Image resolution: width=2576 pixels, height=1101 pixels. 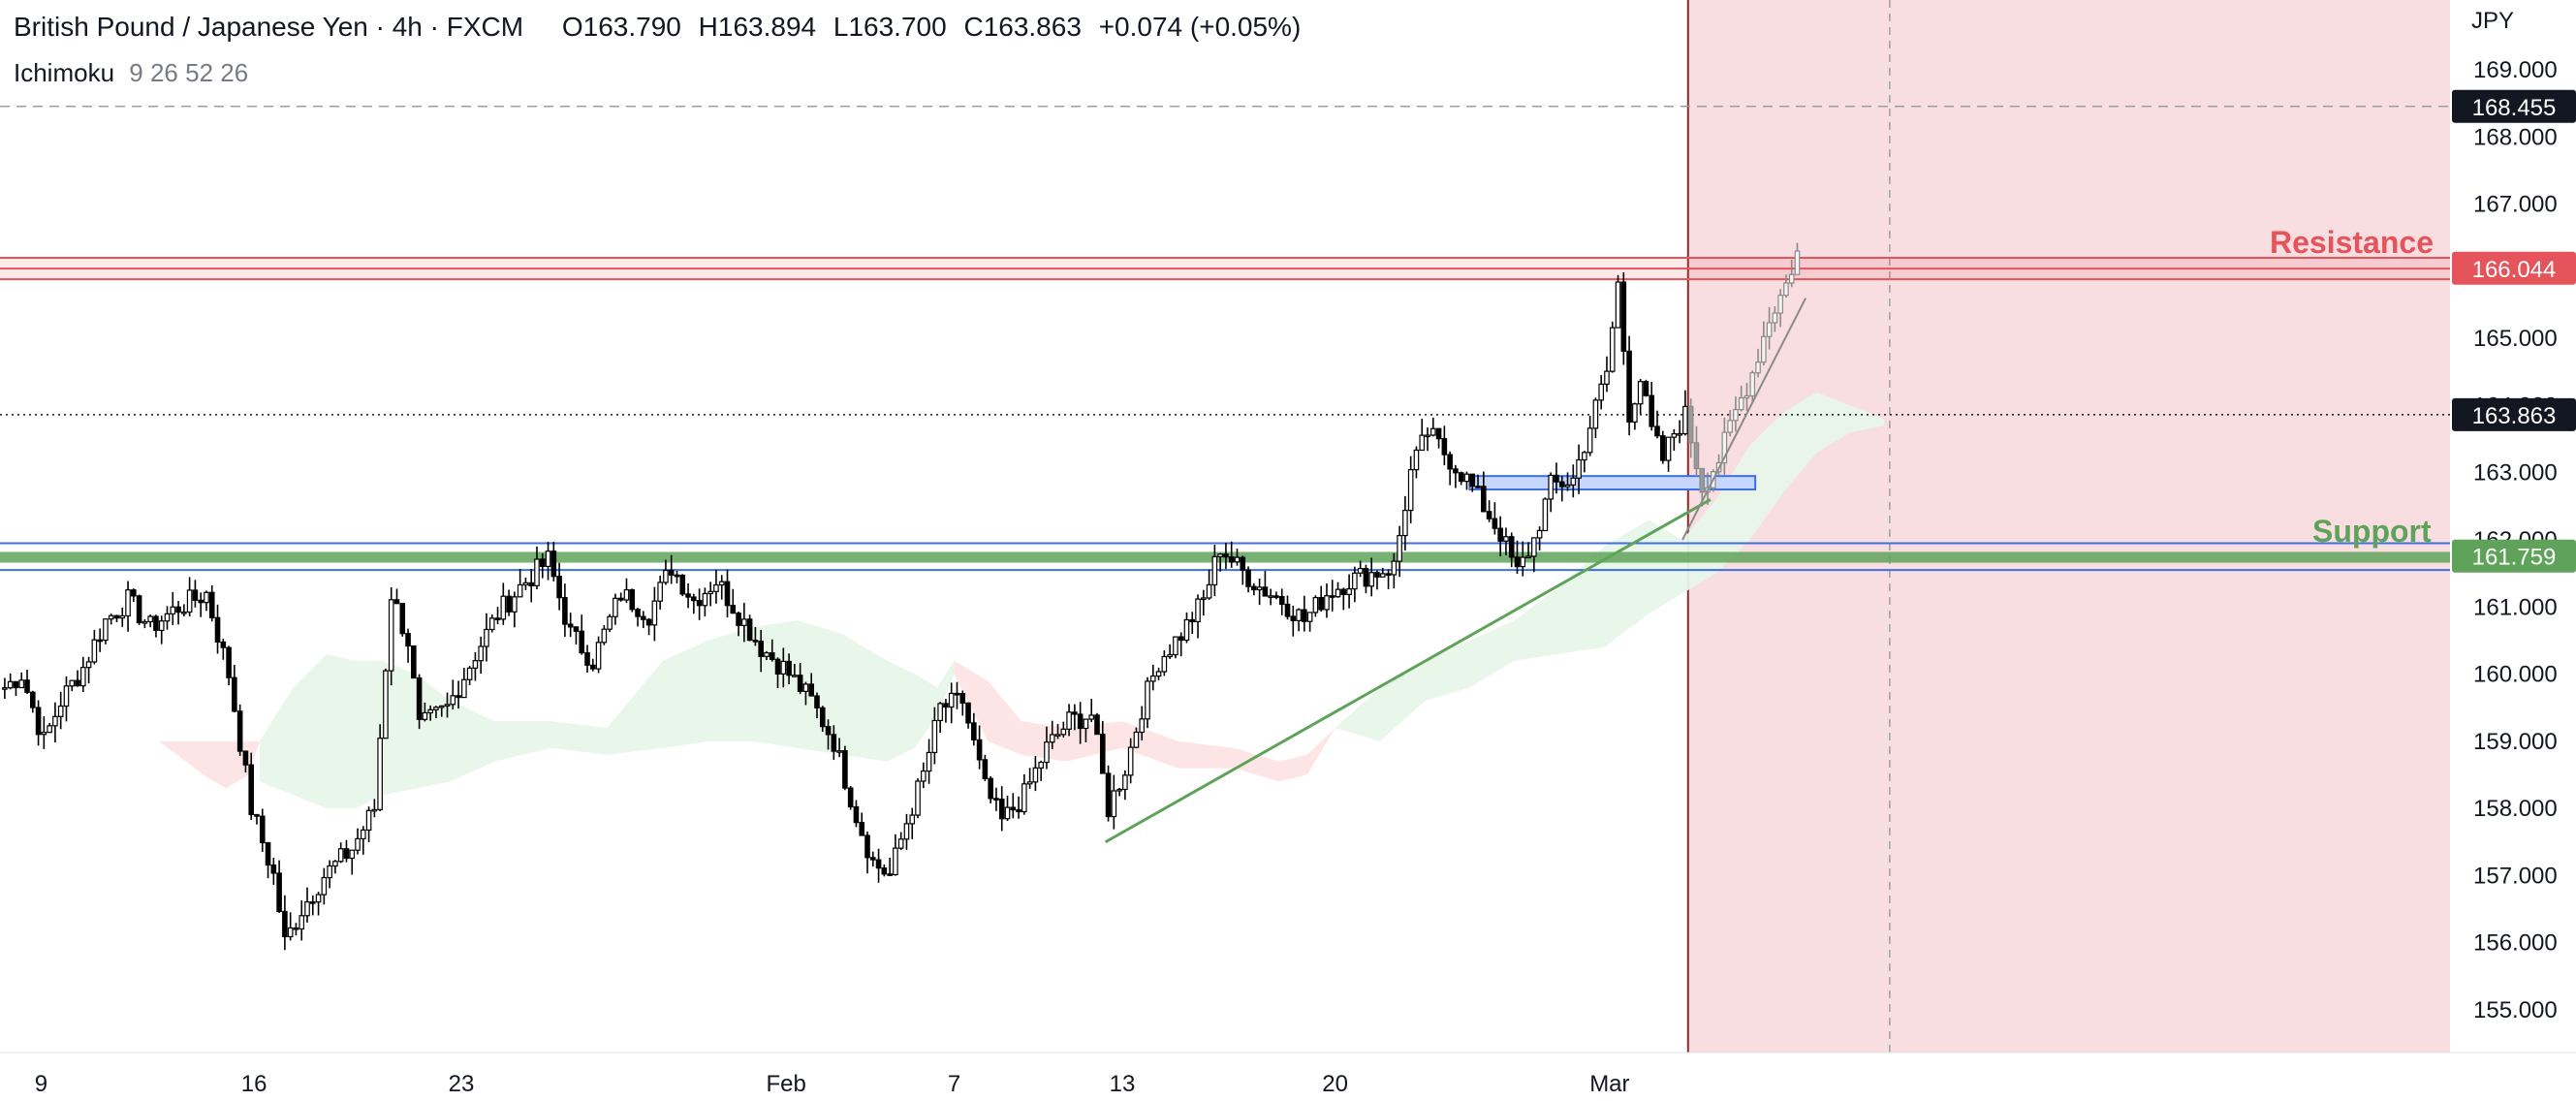 I want to click on support-label: Support, so click(x=2372, y=531).